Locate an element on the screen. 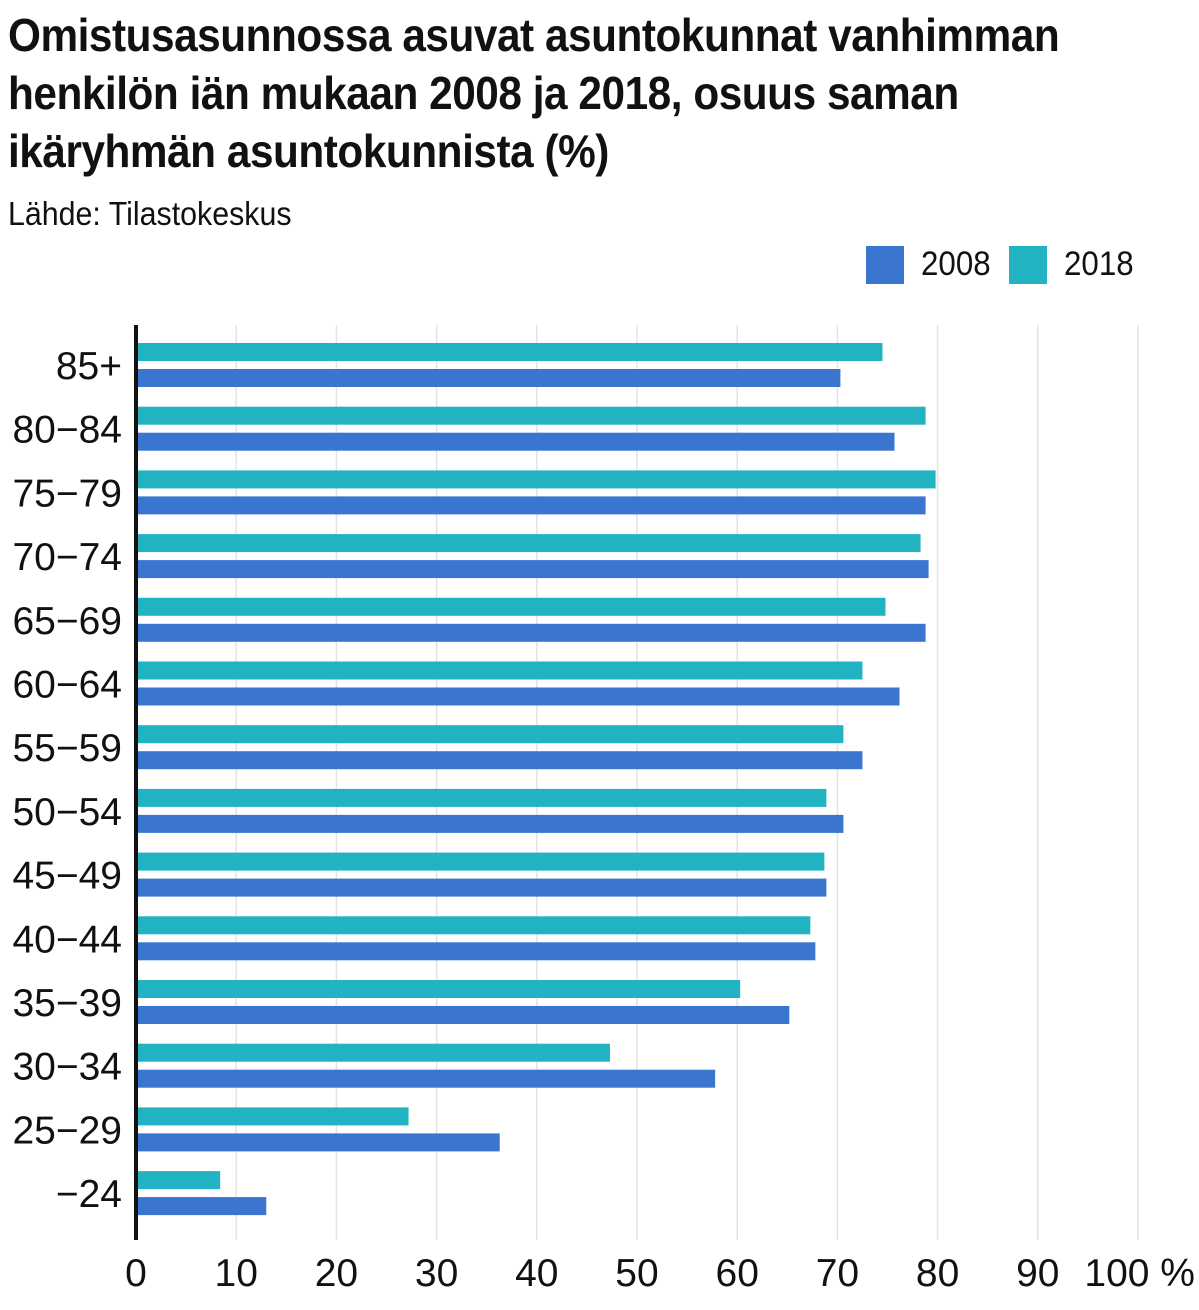 The width and height of the screenshot is (1199, 1310). x-tick-label: 0 is located at coordinates (136, 1273).